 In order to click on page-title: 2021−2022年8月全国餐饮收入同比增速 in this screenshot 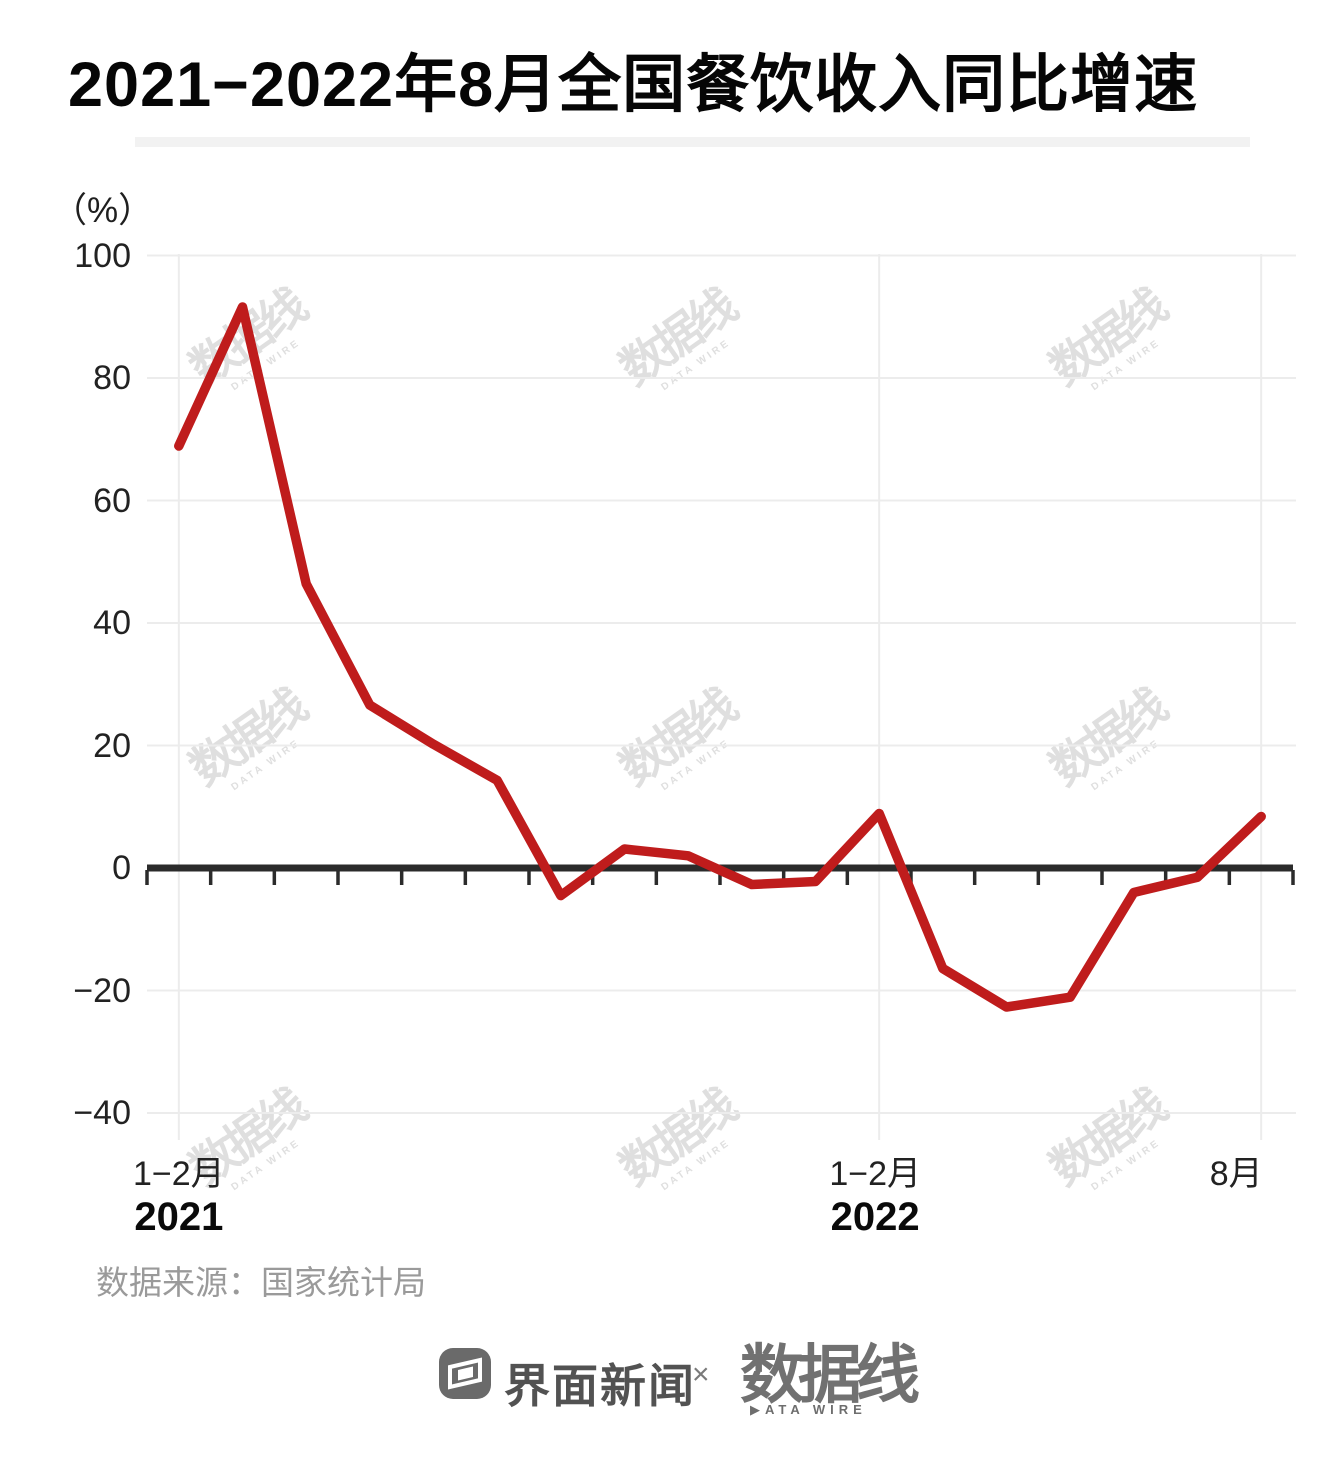, I will do `click(633, 85)`.